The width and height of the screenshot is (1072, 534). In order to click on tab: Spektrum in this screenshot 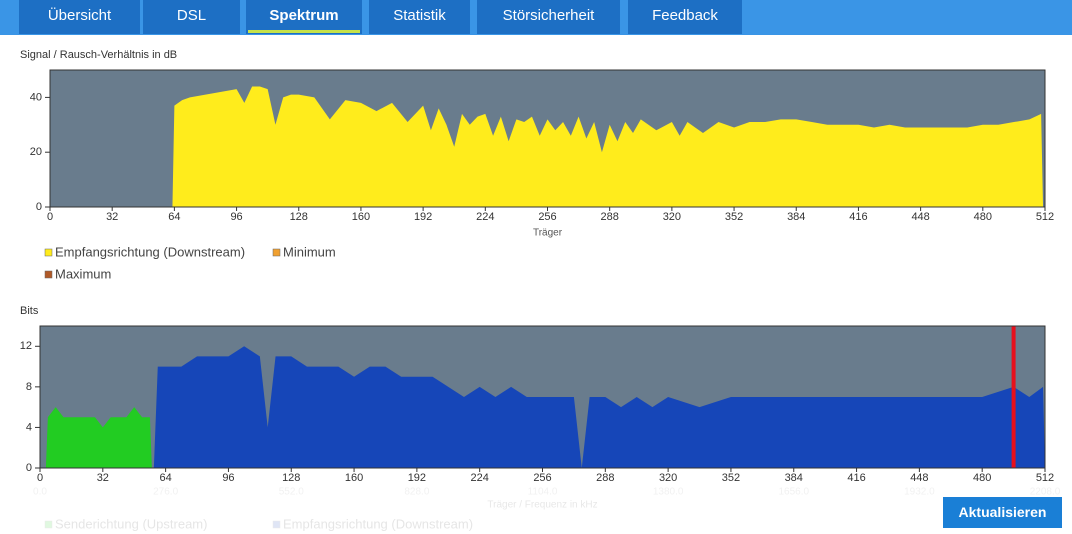, I will do `click(304, 17)`.